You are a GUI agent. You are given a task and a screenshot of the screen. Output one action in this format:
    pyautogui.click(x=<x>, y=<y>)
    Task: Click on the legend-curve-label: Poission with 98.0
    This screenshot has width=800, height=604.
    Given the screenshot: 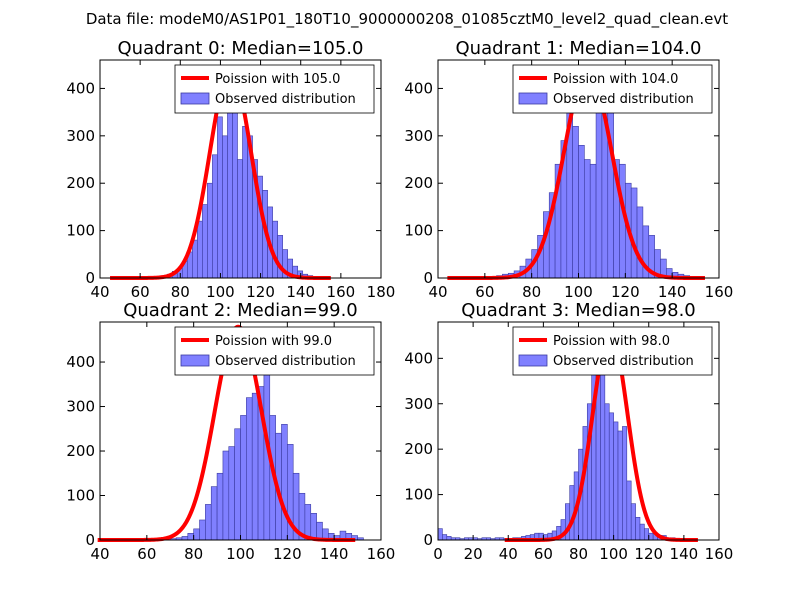 What is the action you would take?
    pyautogui.click(x=611, y=341)
    